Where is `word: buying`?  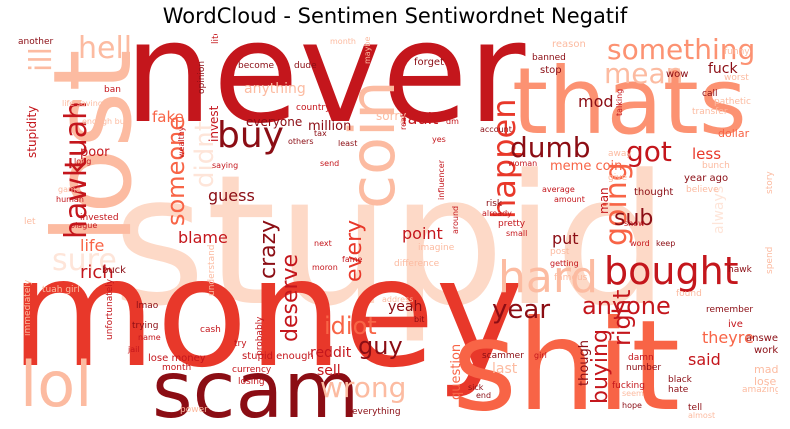 word: buying is located at coordinates (600, 366).